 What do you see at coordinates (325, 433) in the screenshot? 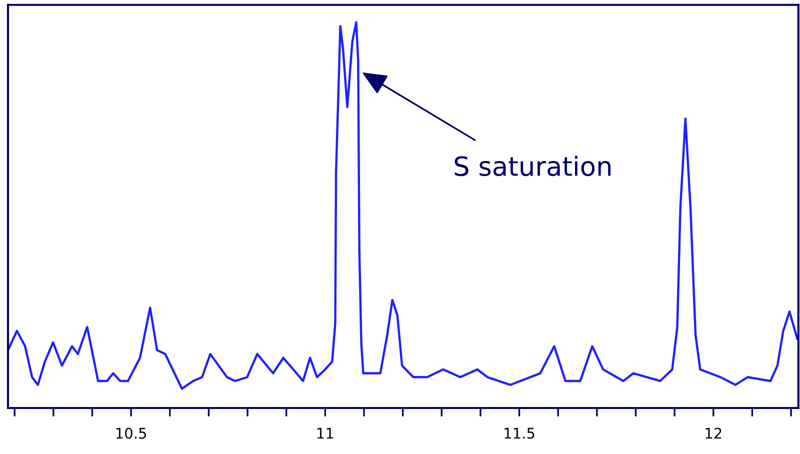
I see `x-tick-label: 11` at bounding box center [325, 433].